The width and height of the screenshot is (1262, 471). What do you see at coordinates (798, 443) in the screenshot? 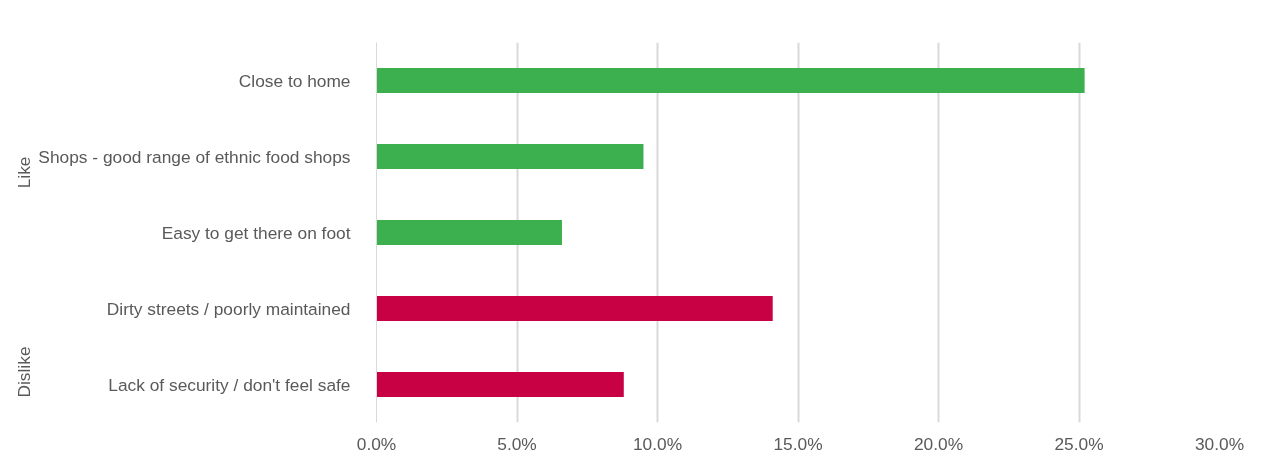
I see `x-tick-label: 15.0%` at bounding box center [798, 443].